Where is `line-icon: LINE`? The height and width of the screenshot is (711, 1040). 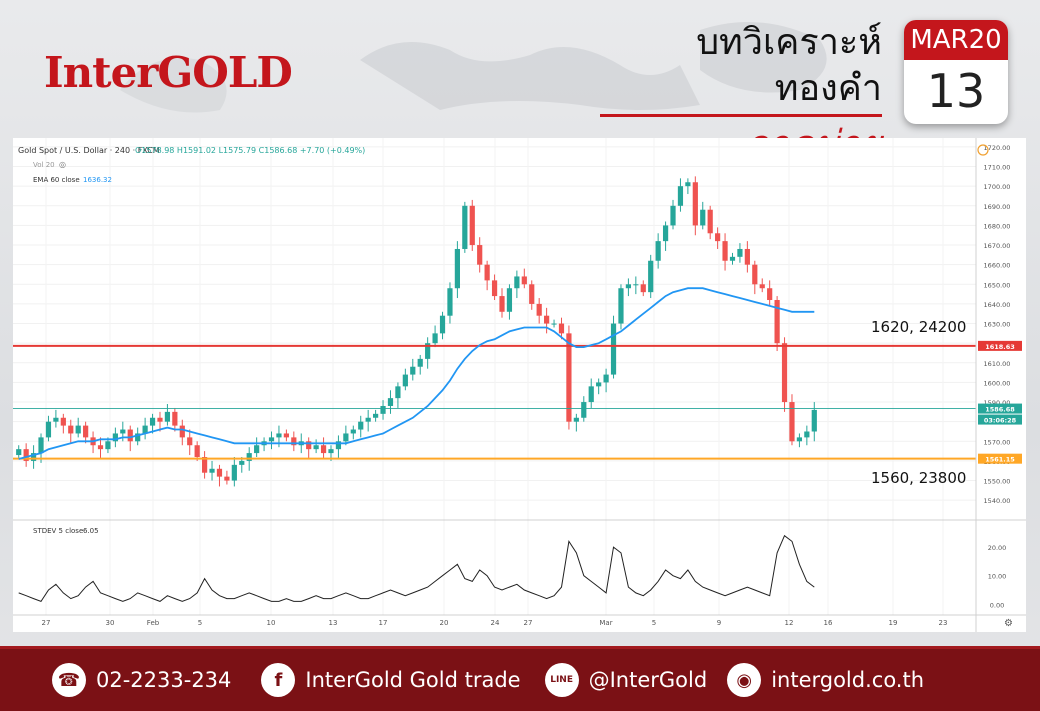 line-icon: LINE is located at coordinates (561, 680).